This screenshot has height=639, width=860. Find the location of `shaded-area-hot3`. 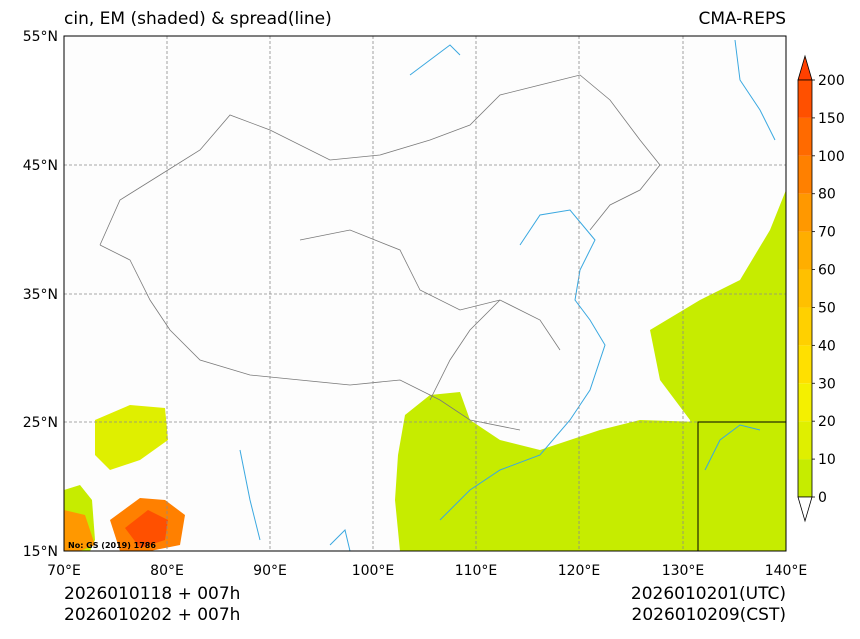

shaded-area-hot3 is located at coordinates (79, 530).